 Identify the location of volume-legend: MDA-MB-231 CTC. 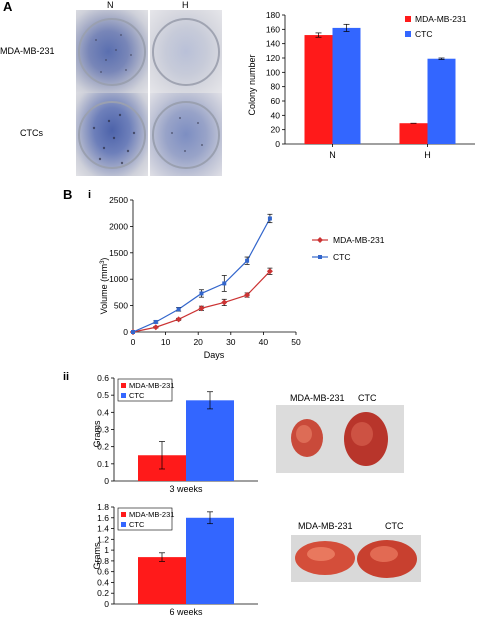
(348, 248).